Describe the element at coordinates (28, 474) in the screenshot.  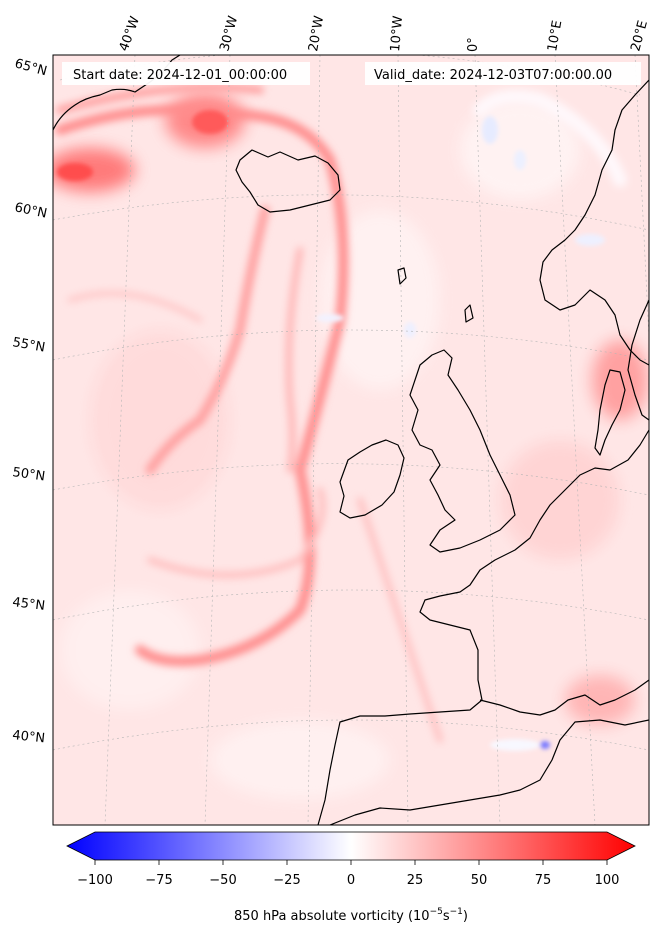
I see `lat-label-50n: 50°N` at that location.